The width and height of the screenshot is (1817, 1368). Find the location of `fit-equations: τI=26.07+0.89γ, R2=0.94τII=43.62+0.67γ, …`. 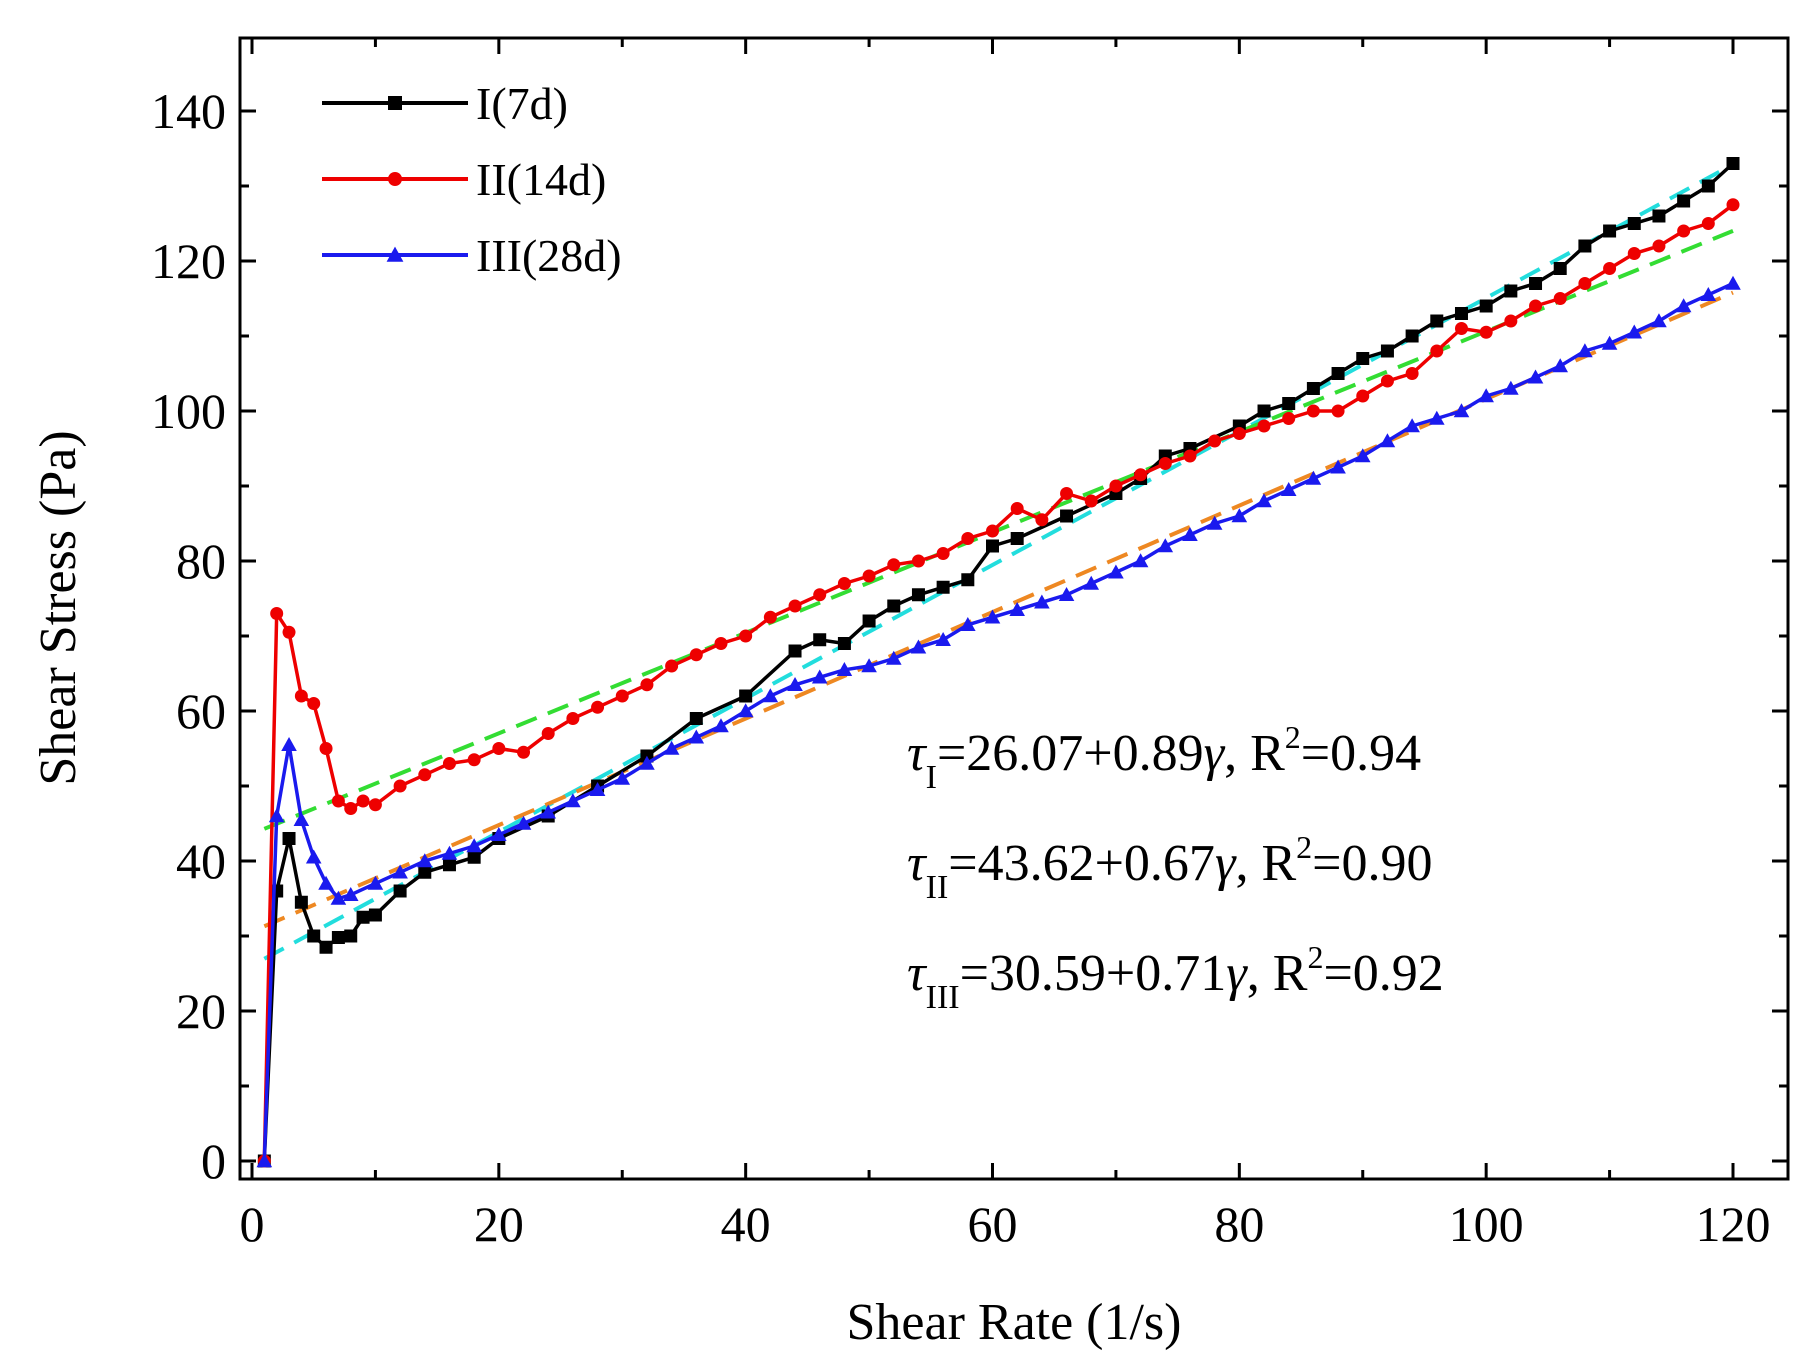

fit-equations: τI=26.07+0.89γ, R2=0.94τII=43.62+0.67γ, … is located at coordinates (1175, 867).